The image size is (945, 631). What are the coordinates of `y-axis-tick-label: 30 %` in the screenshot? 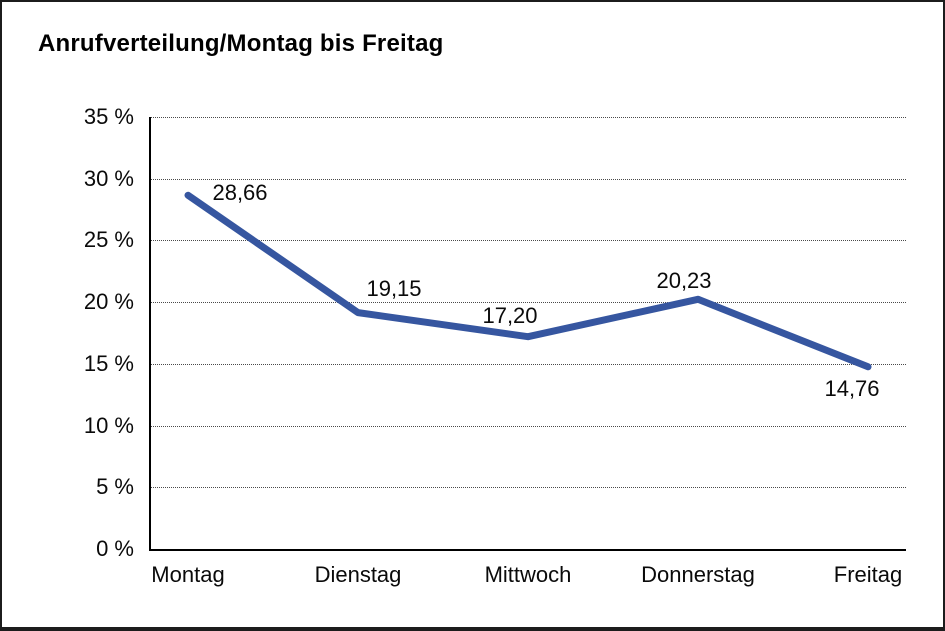 It's located at (108, 178).